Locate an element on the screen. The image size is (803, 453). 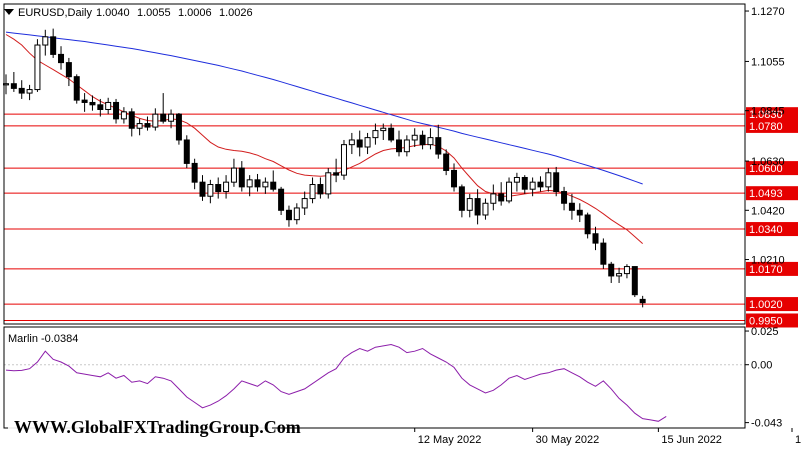
level-label: 1.0830 is located at coordinates (766, 115).